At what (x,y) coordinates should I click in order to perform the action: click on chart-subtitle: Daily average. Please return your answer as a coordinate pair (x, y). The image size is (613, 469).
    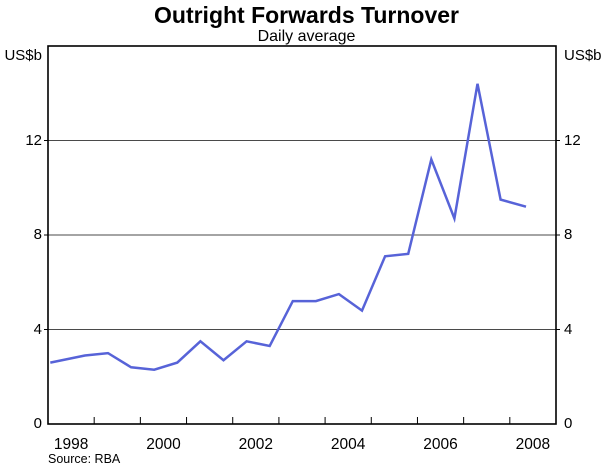
    Looking at the image, I should click on (306, 36).